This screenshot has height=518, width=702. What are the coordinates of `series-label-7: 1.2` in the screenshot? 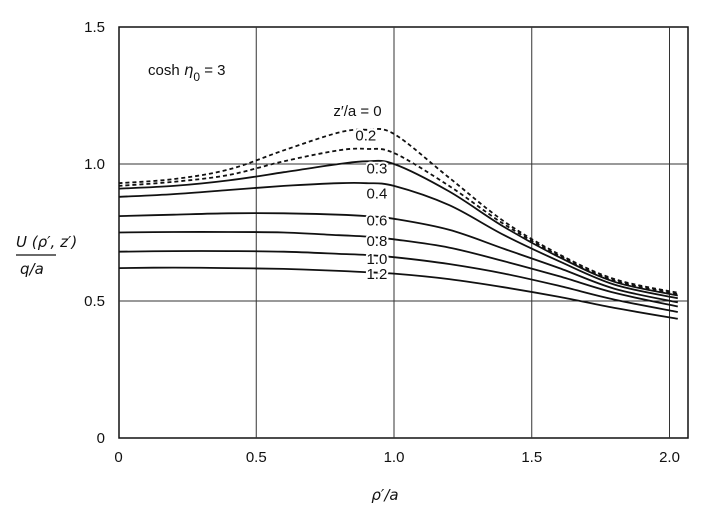 It's located at (376, 274).